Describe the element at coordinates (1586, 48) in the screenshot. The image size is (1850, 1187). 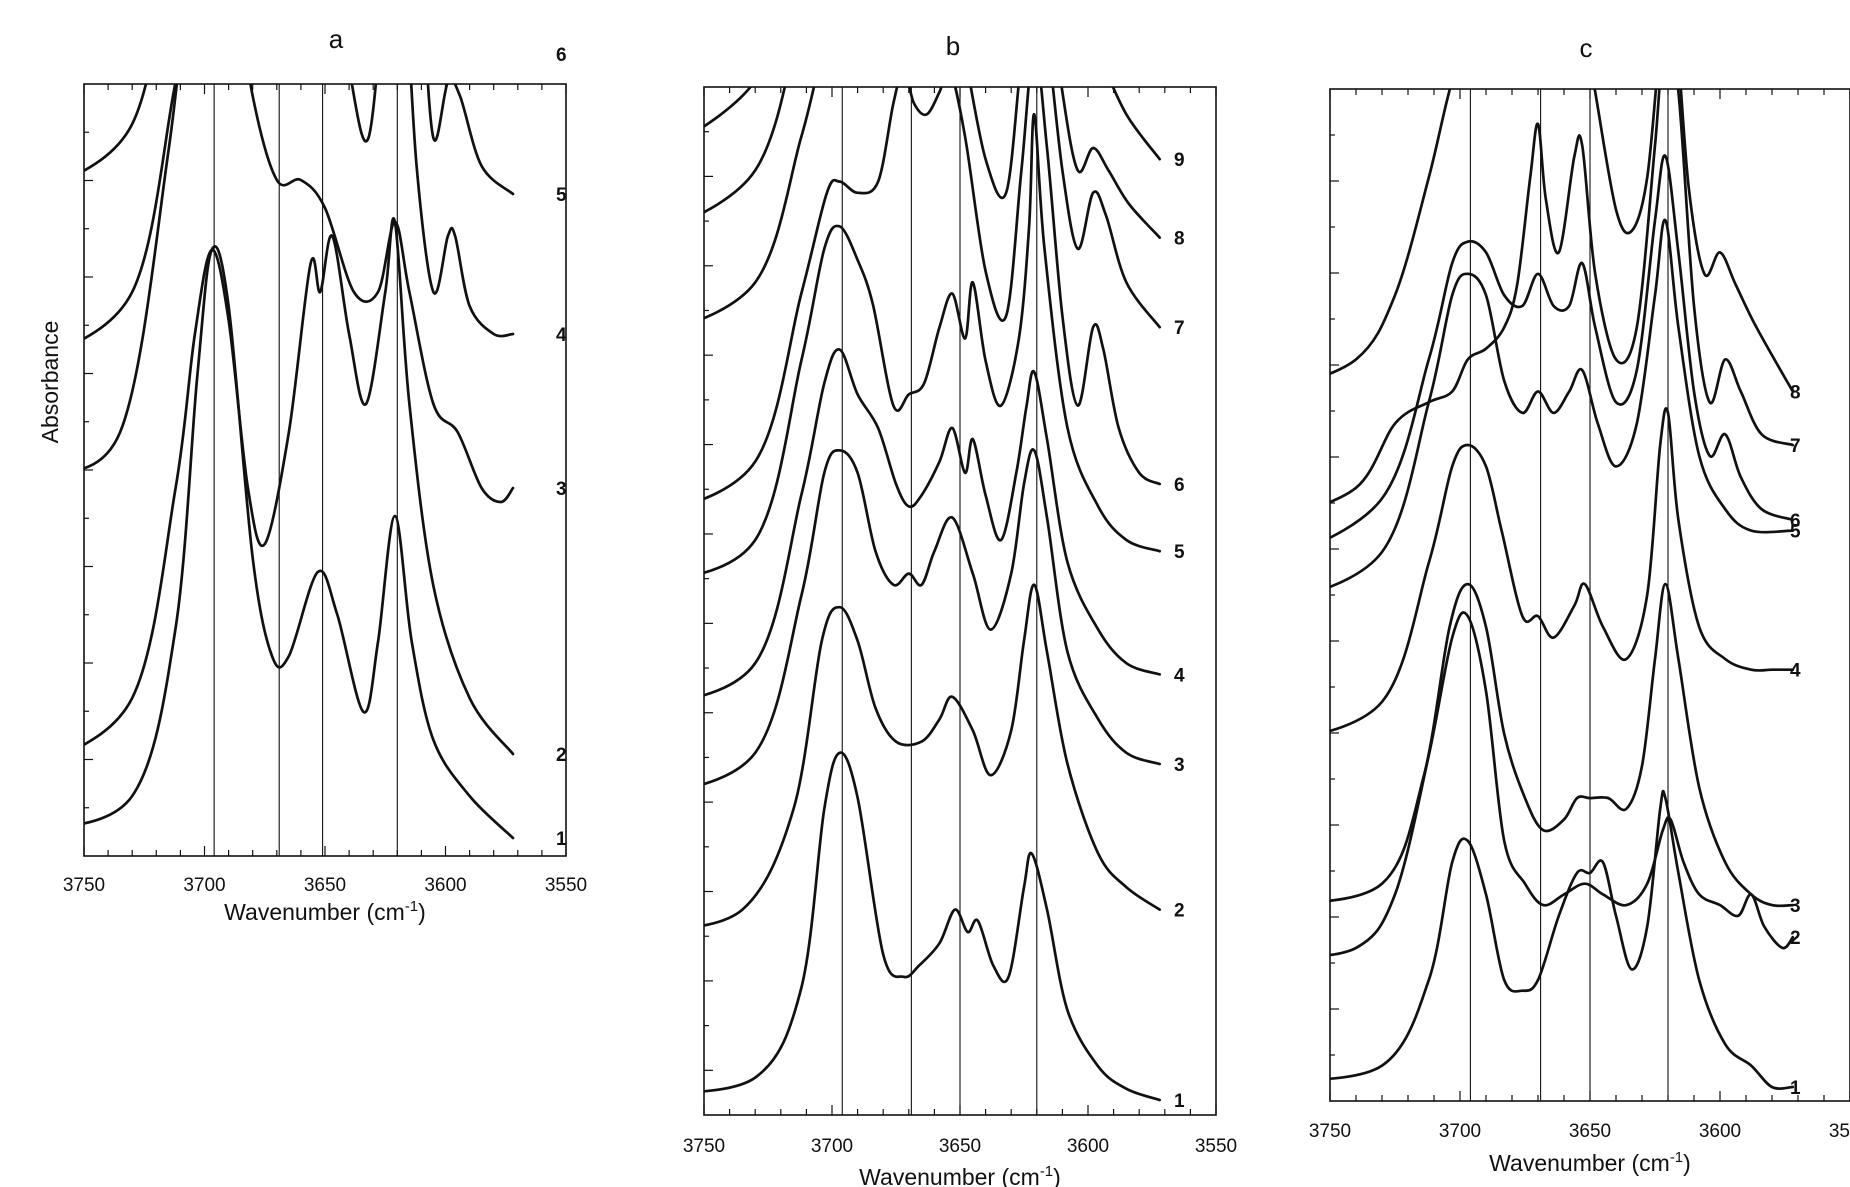
I see `panel-title-c: c` at that location.